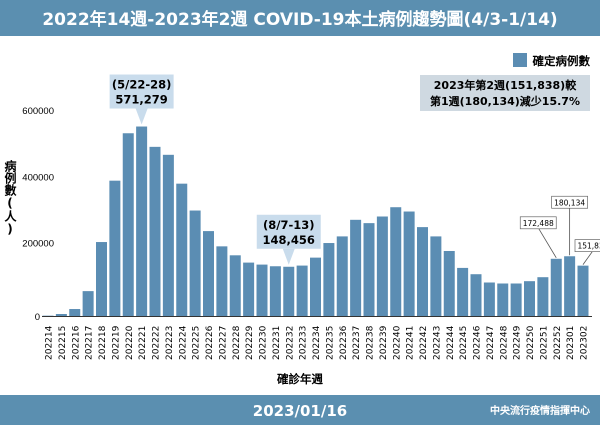 This screenshot has width=600, height=425. I want to click on x-tick-label: 202246, so click(478, 342).